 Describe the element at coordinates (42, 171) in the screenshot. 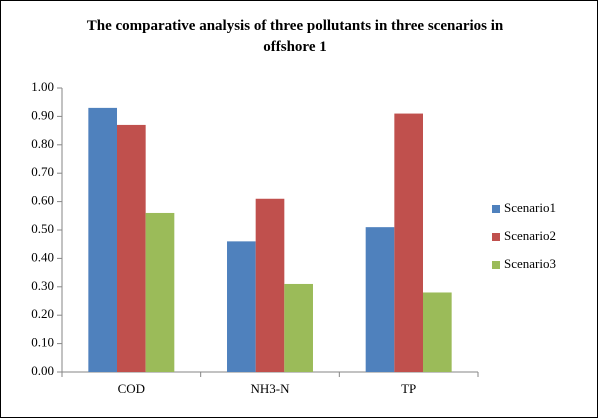

I see `y-tick-label: 0.70` at that location.